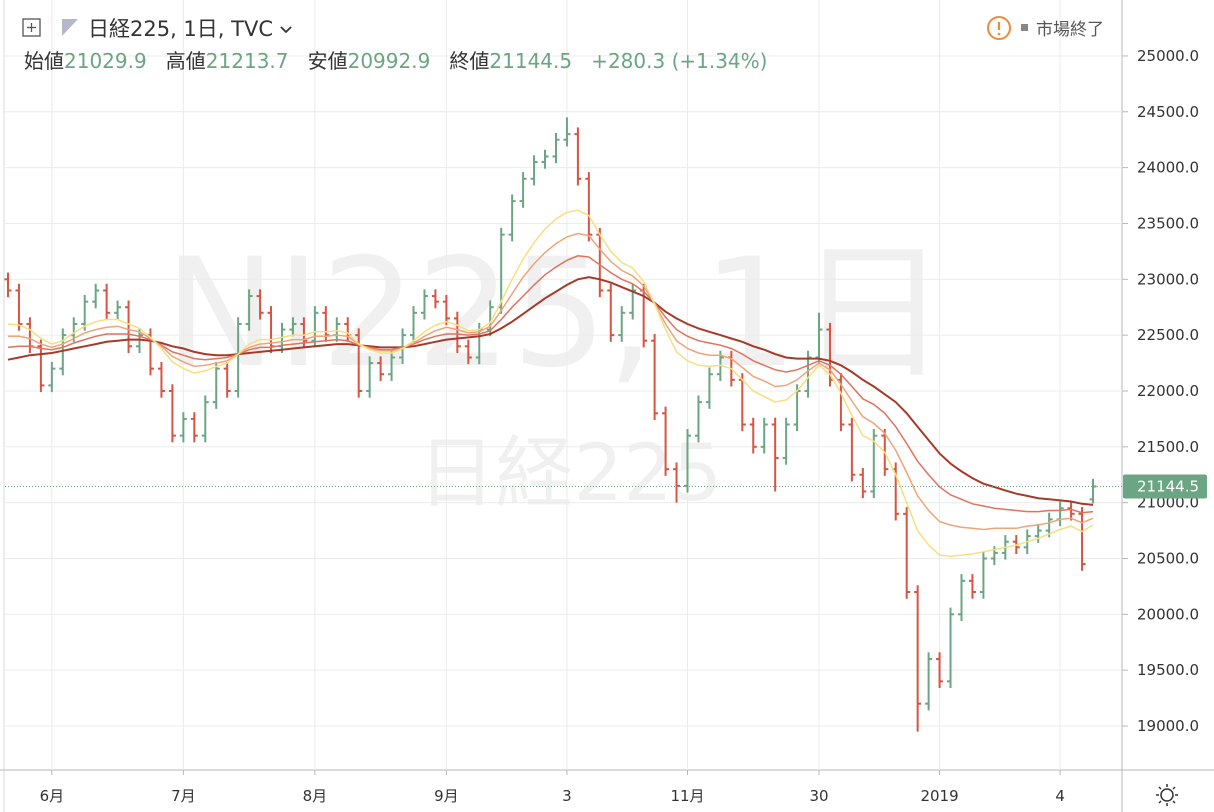 The image size is (1214, 812). Describe the element at coordinates (1060, 796) in the screenshot. I see `x-tick-label: 4` at that location.